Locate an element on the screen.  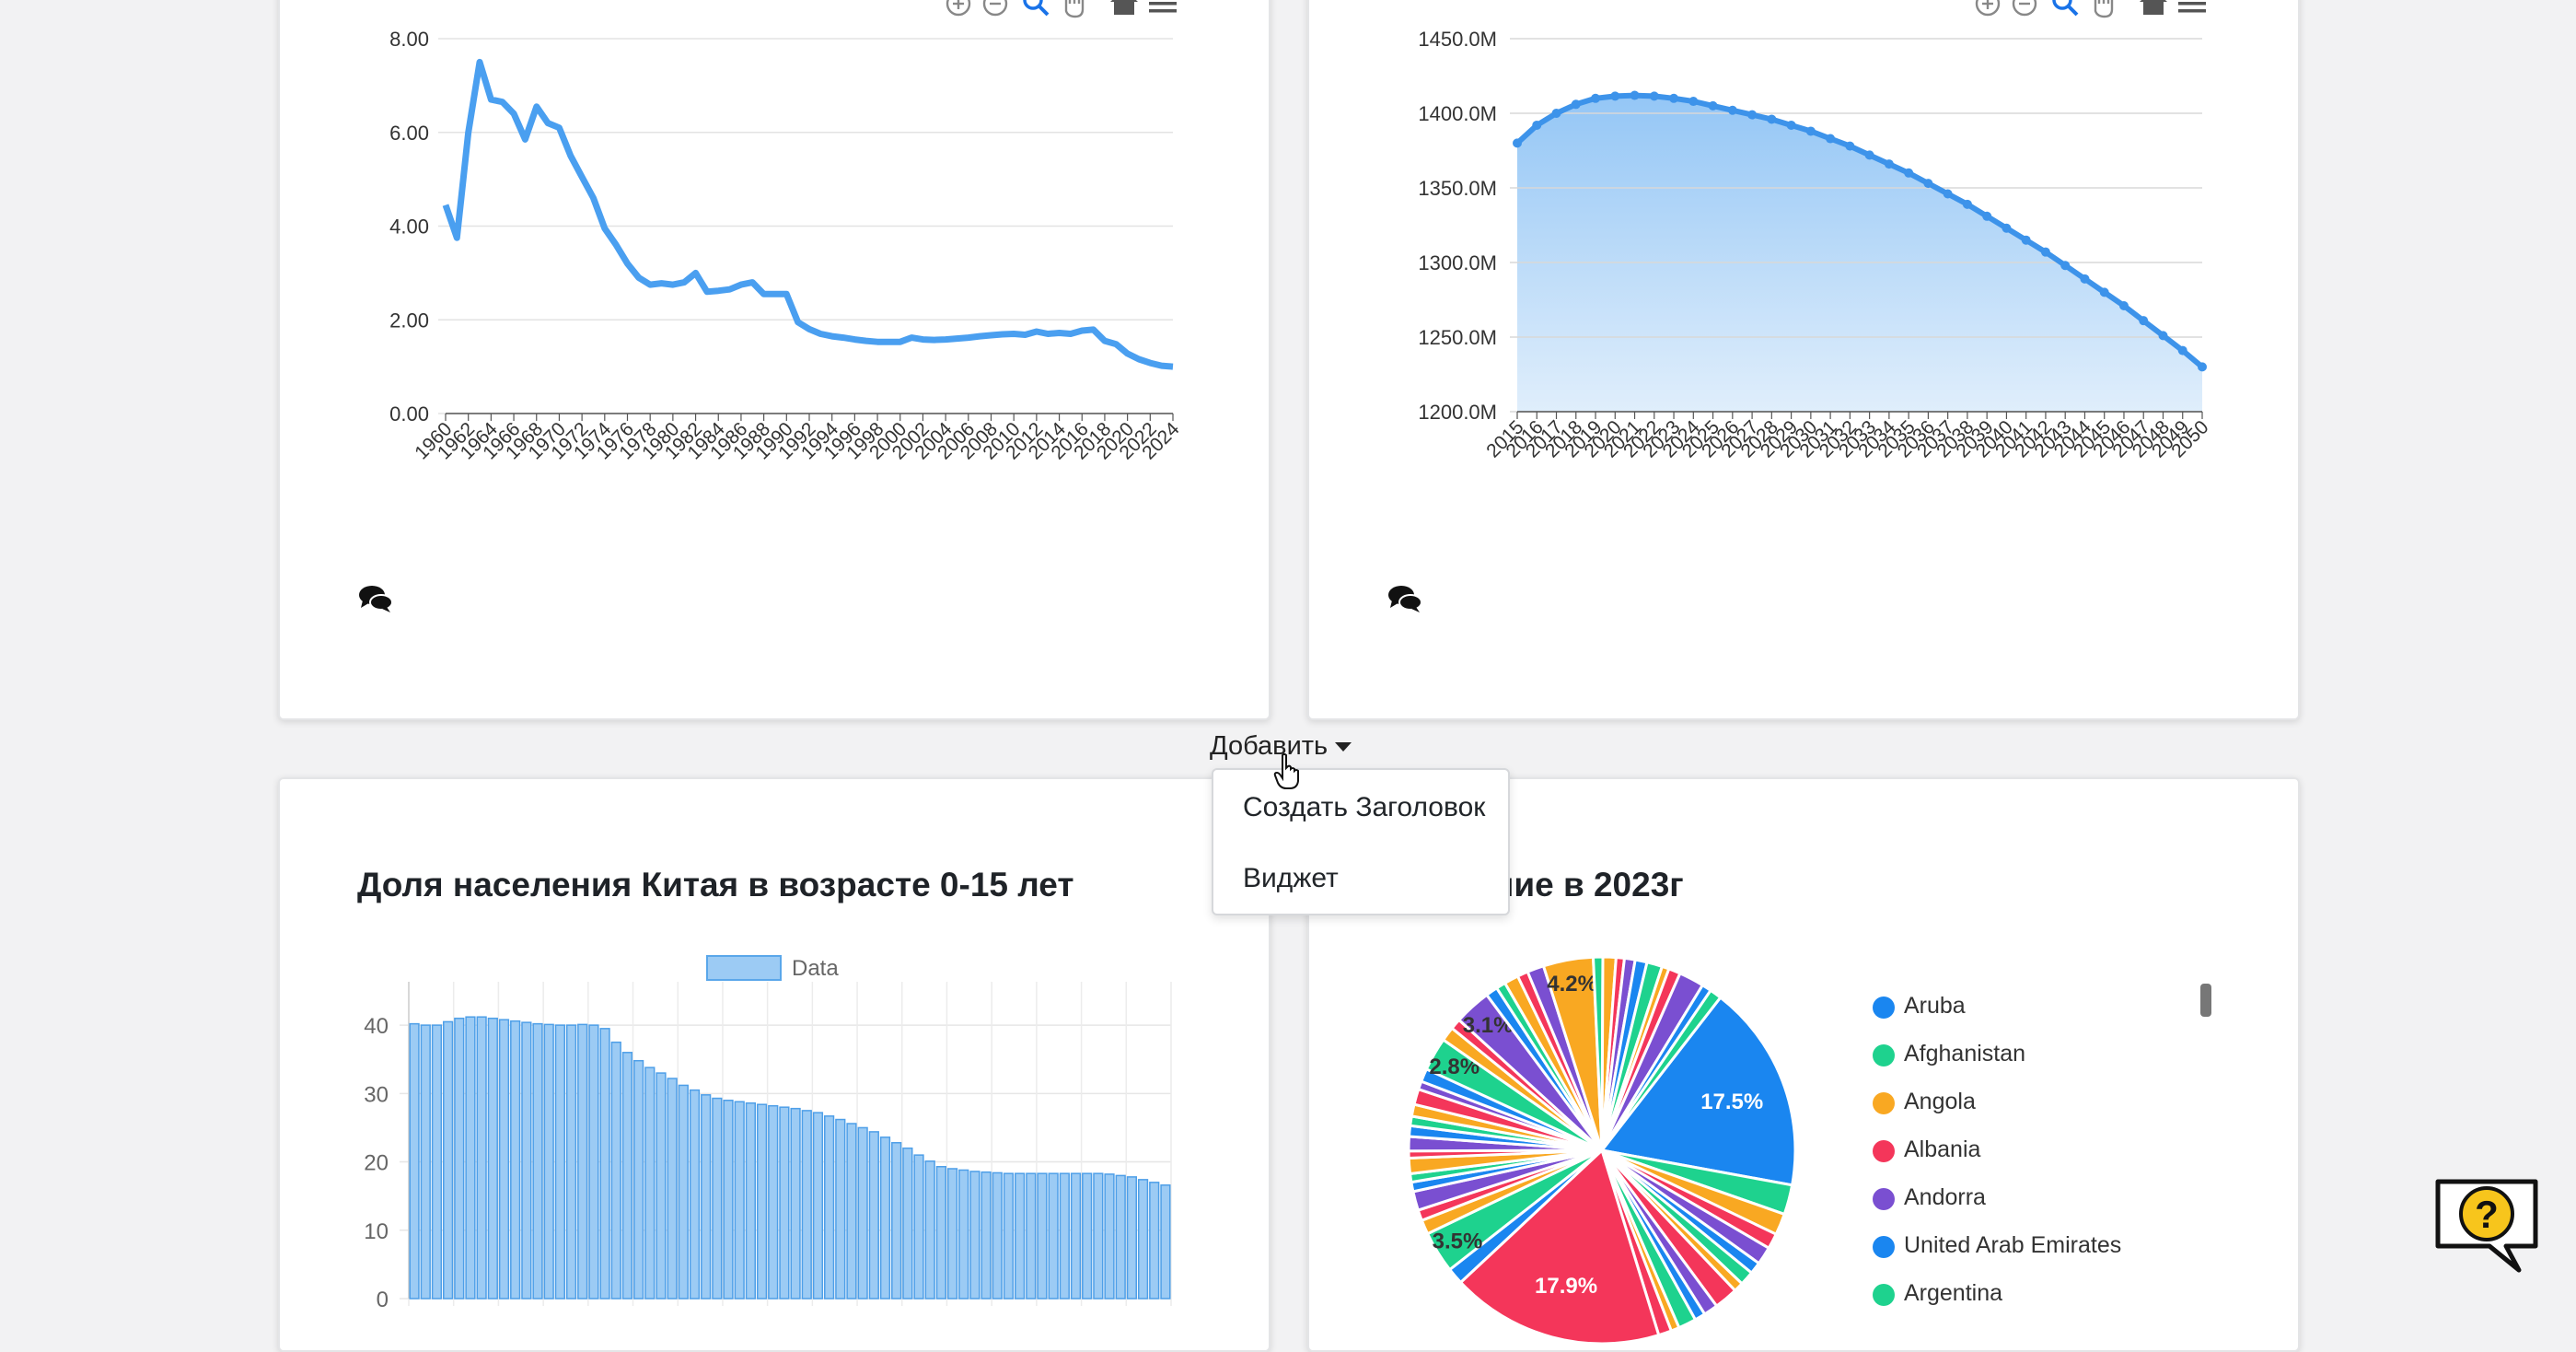
legend-label: Angola is located at coordinates (1940, 1101).